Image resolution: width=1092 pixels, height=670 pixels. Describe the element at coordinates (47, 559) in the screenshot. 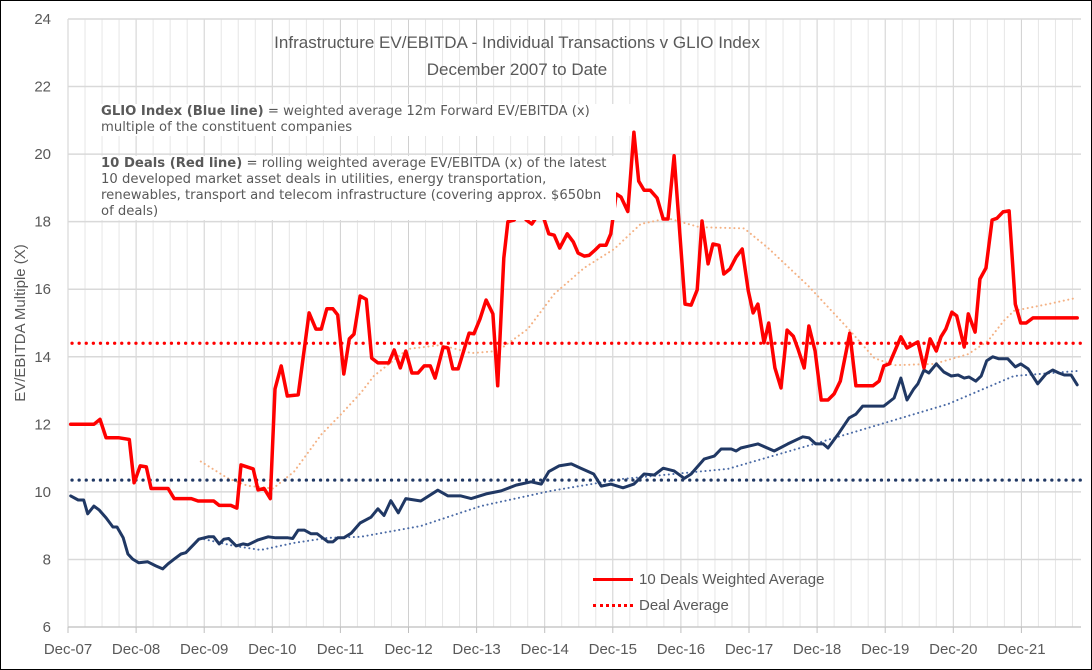

I see `y-tick-label: 8` at that location.